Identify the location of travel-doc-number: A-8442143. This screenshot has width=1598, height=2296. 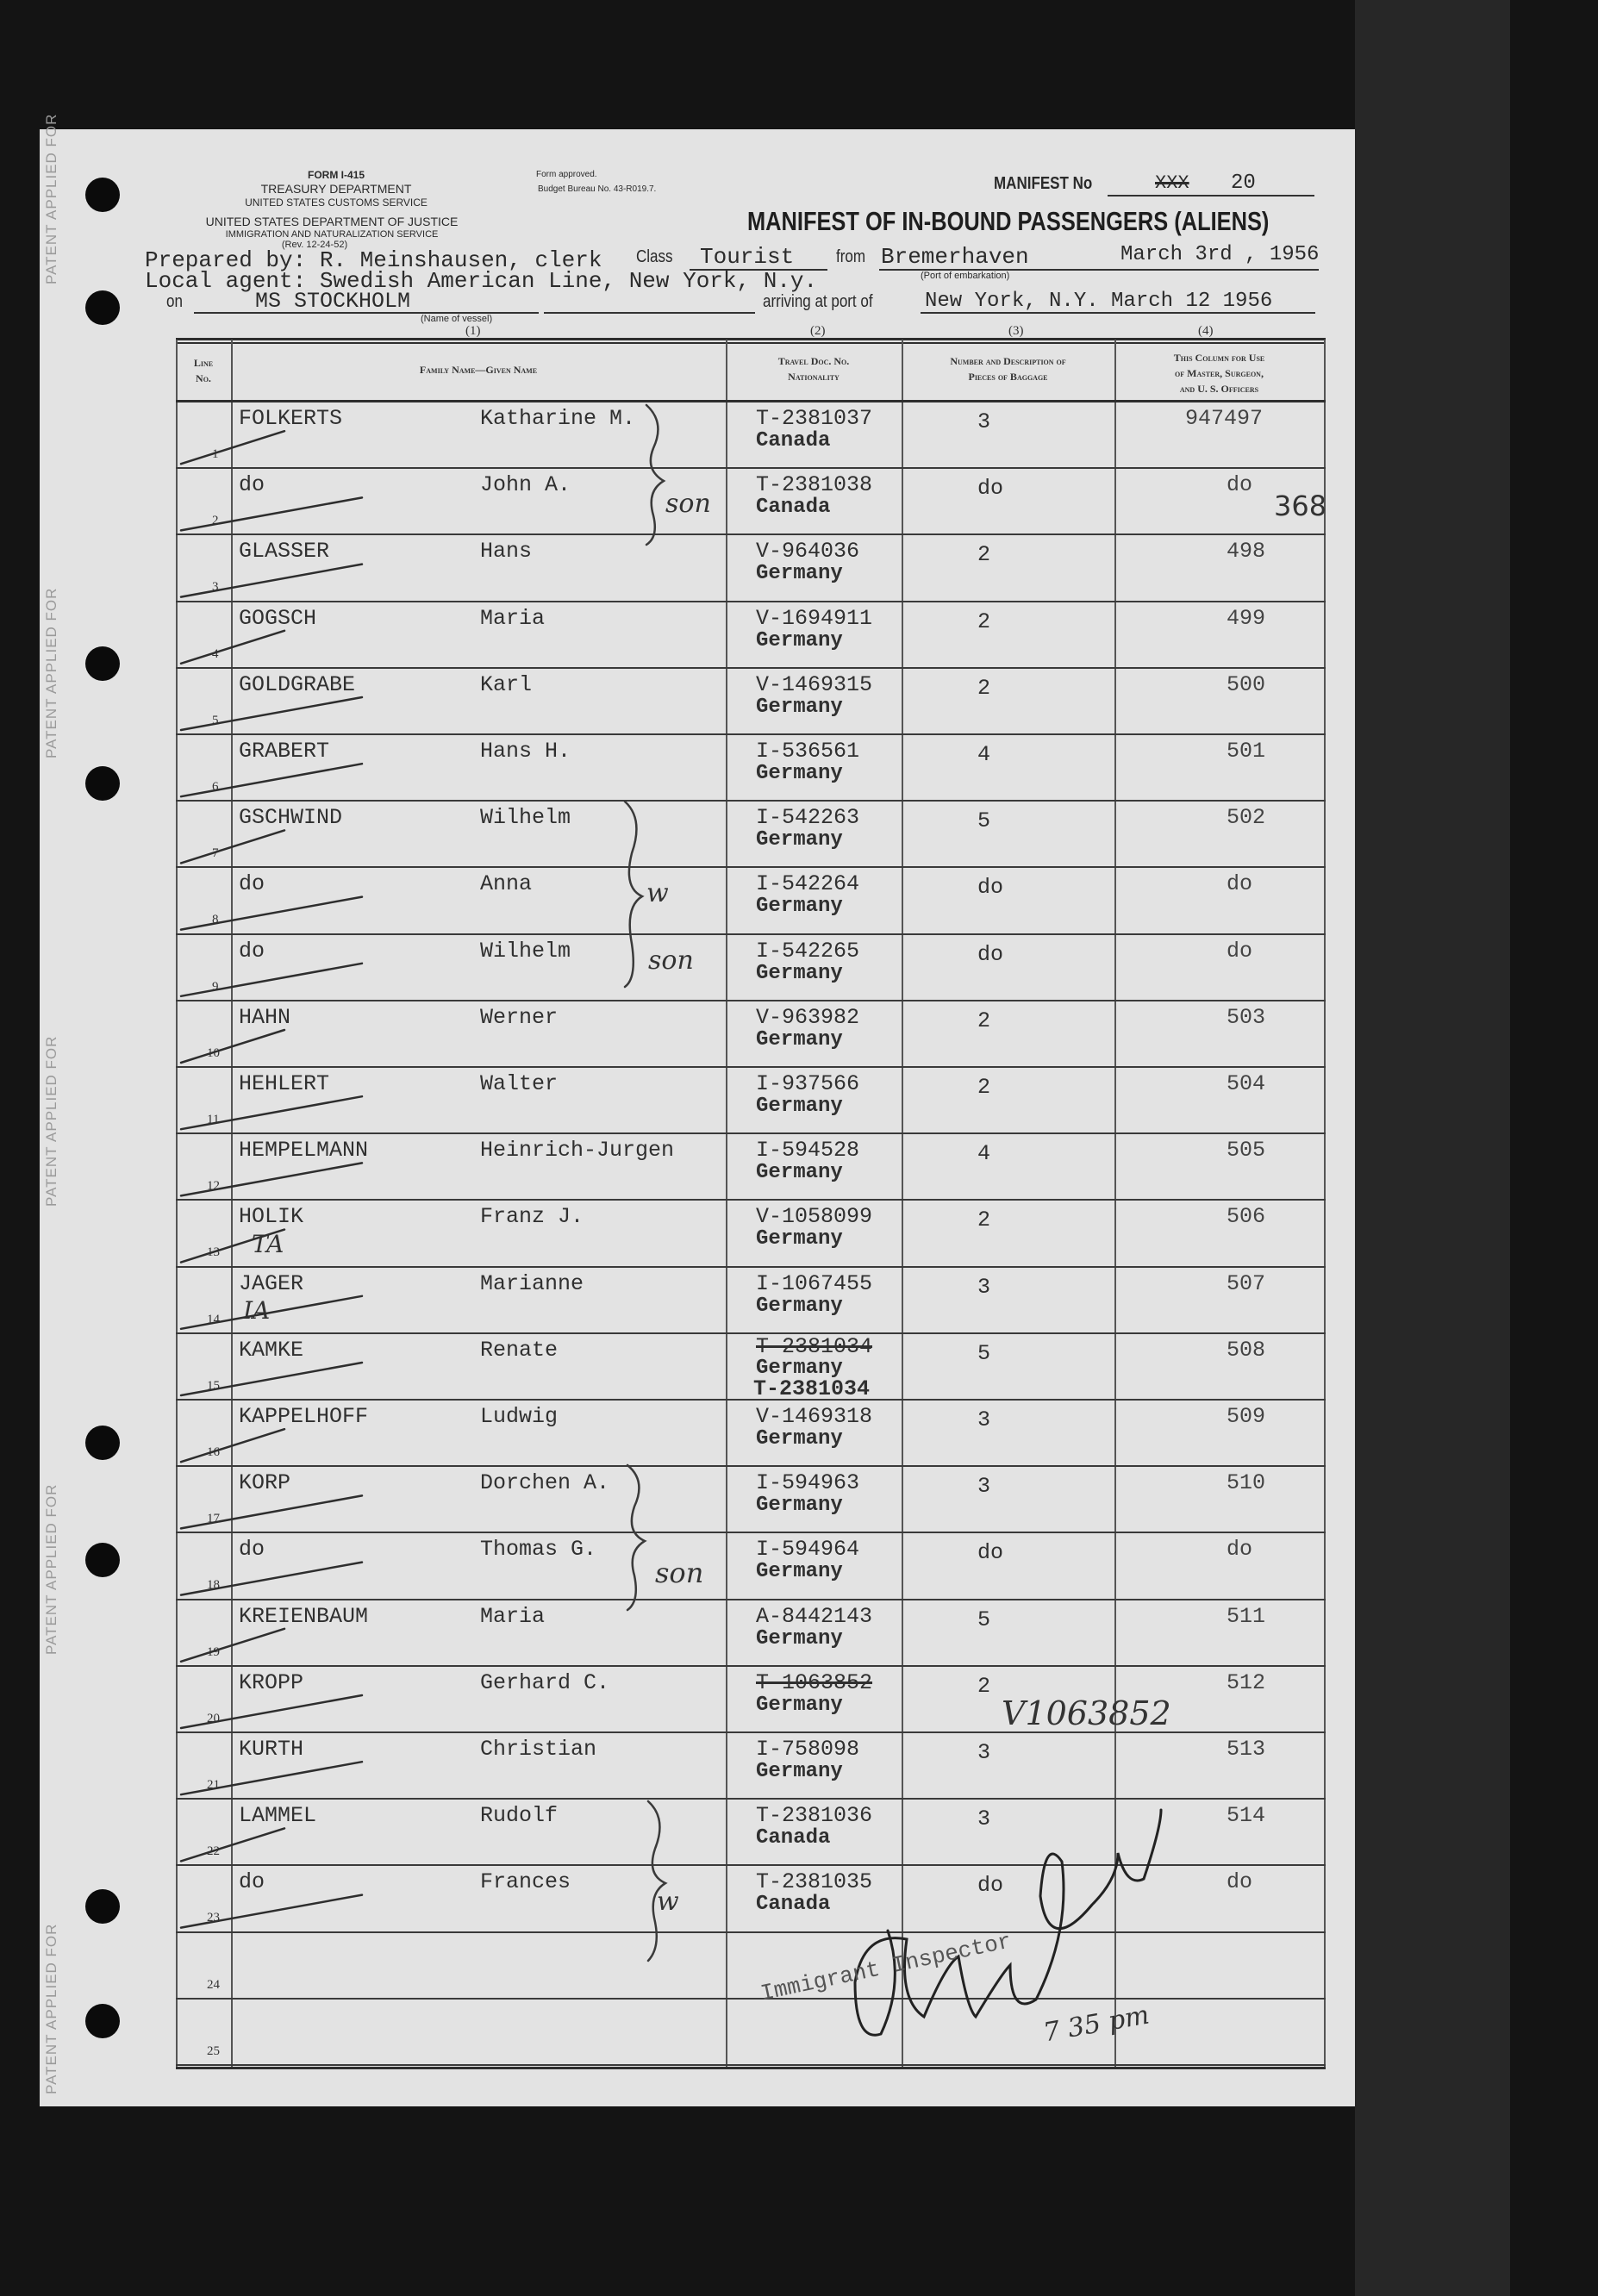
(814, 1616).